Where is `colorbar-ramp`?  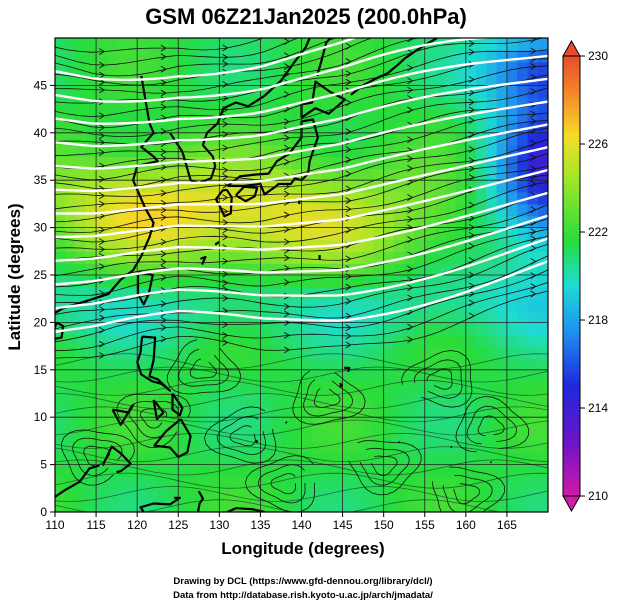 colorbar-ramp is located at coordinates (571, 276).